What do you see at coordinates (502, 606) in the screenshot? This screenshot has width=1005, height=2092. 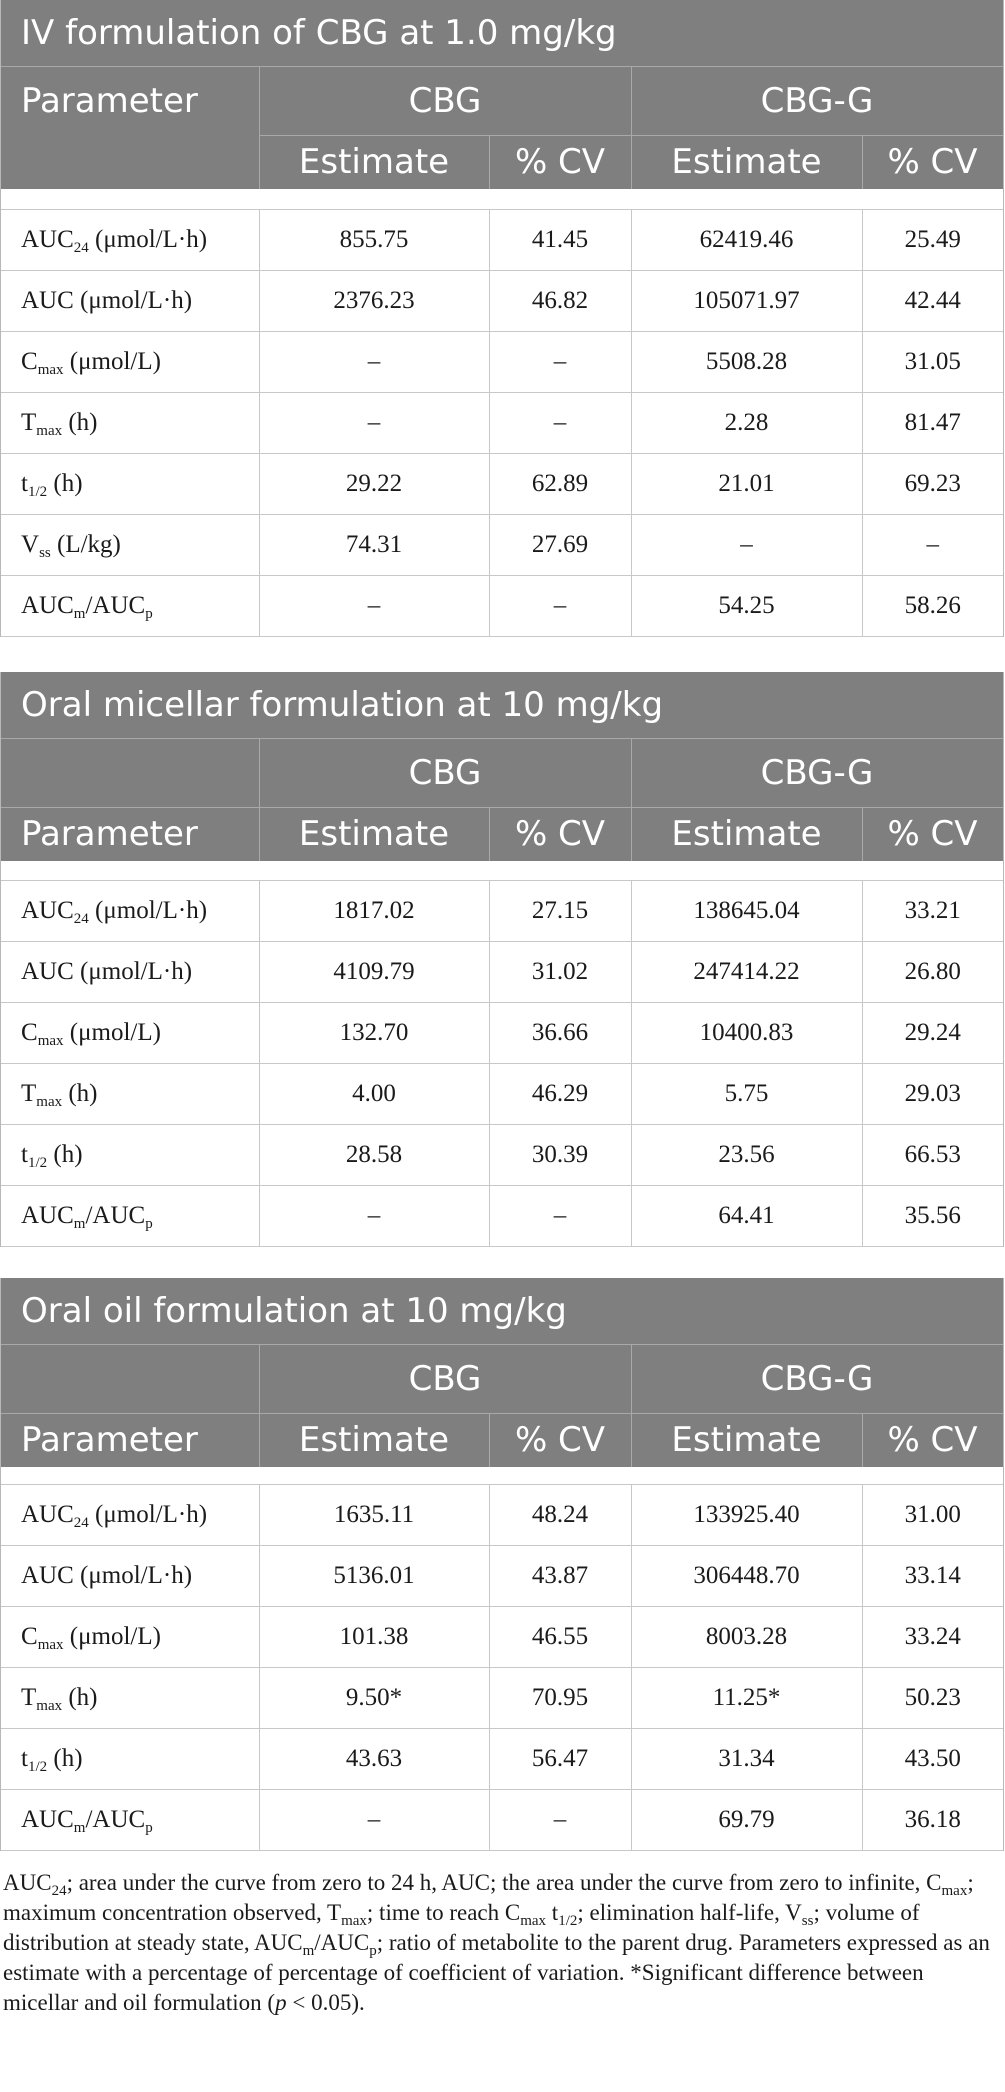 I see `table-row: AUCm/AUCp – –54.25 58.26` at bounding box center [502, 606].